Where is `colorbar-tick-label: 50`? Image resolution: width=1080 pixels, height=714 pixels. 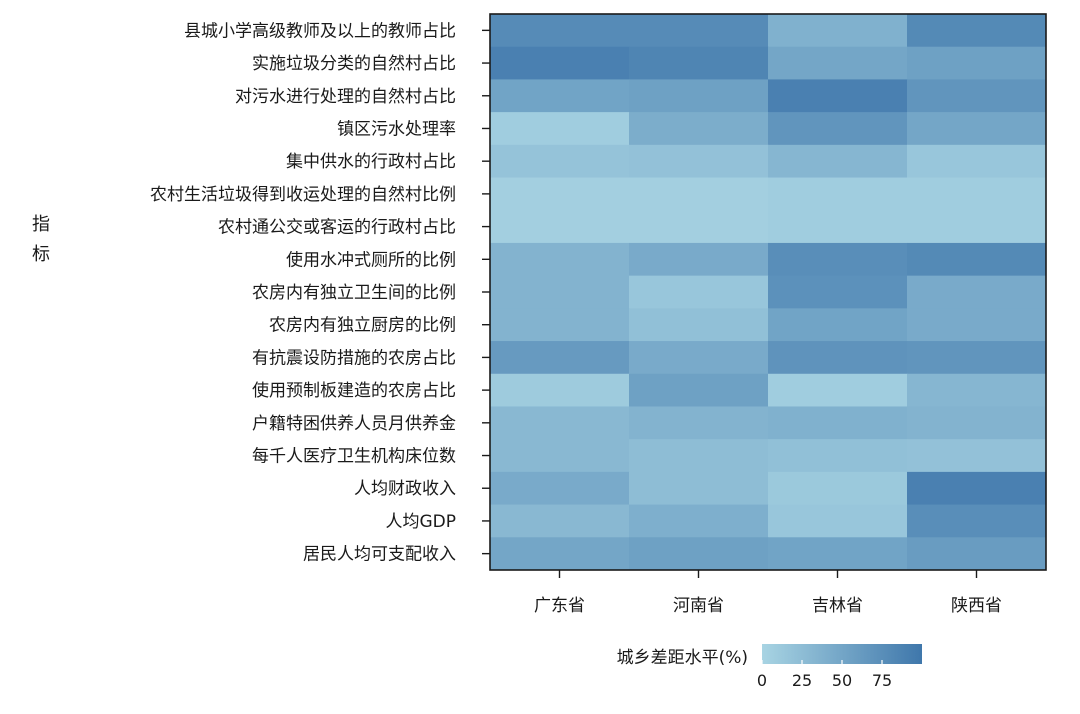 colorbar-tick-label: 50 is located at coordinates (842, 680).